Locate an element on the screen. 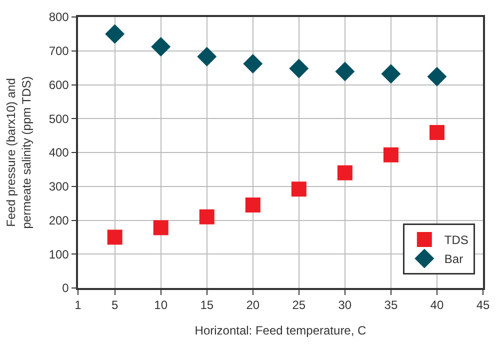 The image size is (500, 346). x-tick-label: 40 is located at coordinates (437, 305).